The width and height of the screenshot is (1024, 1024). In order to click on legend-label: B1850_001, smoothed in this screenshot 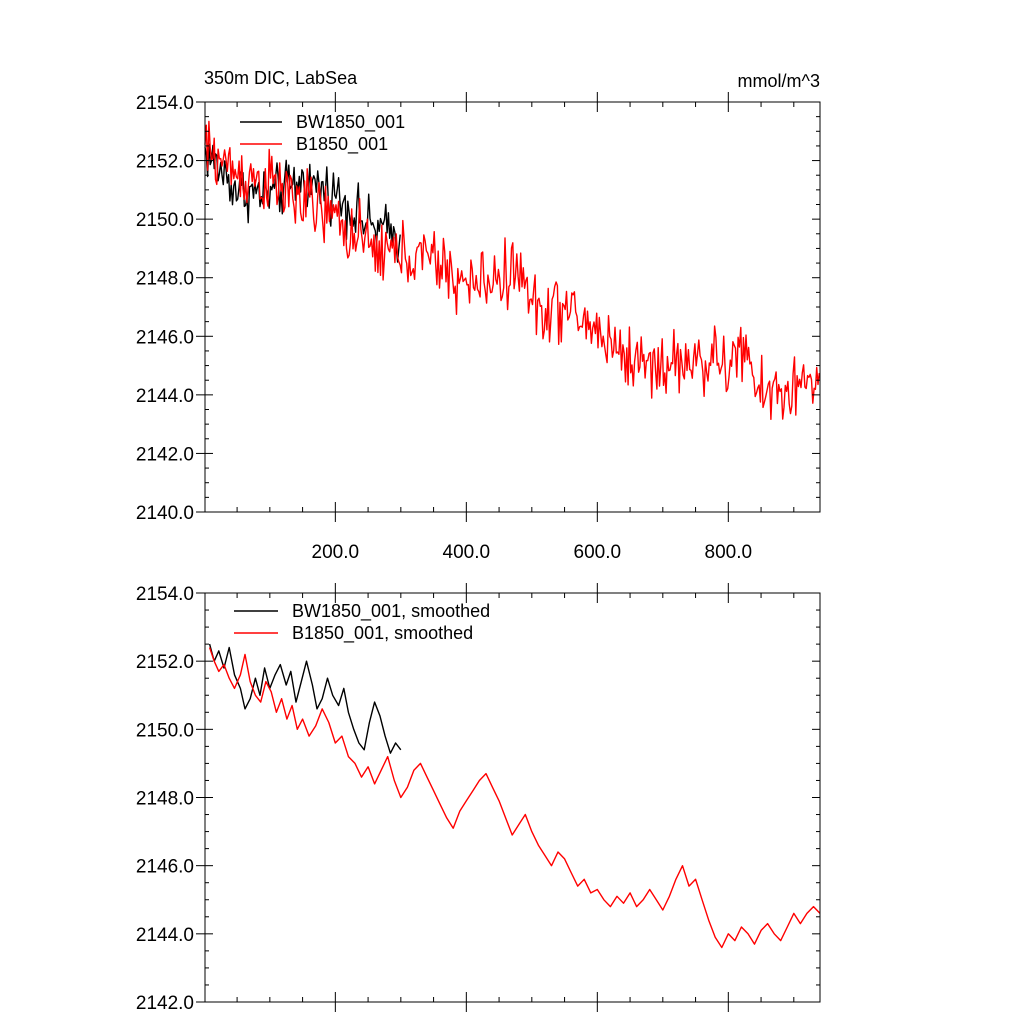, I will do `click(382, 633)`.